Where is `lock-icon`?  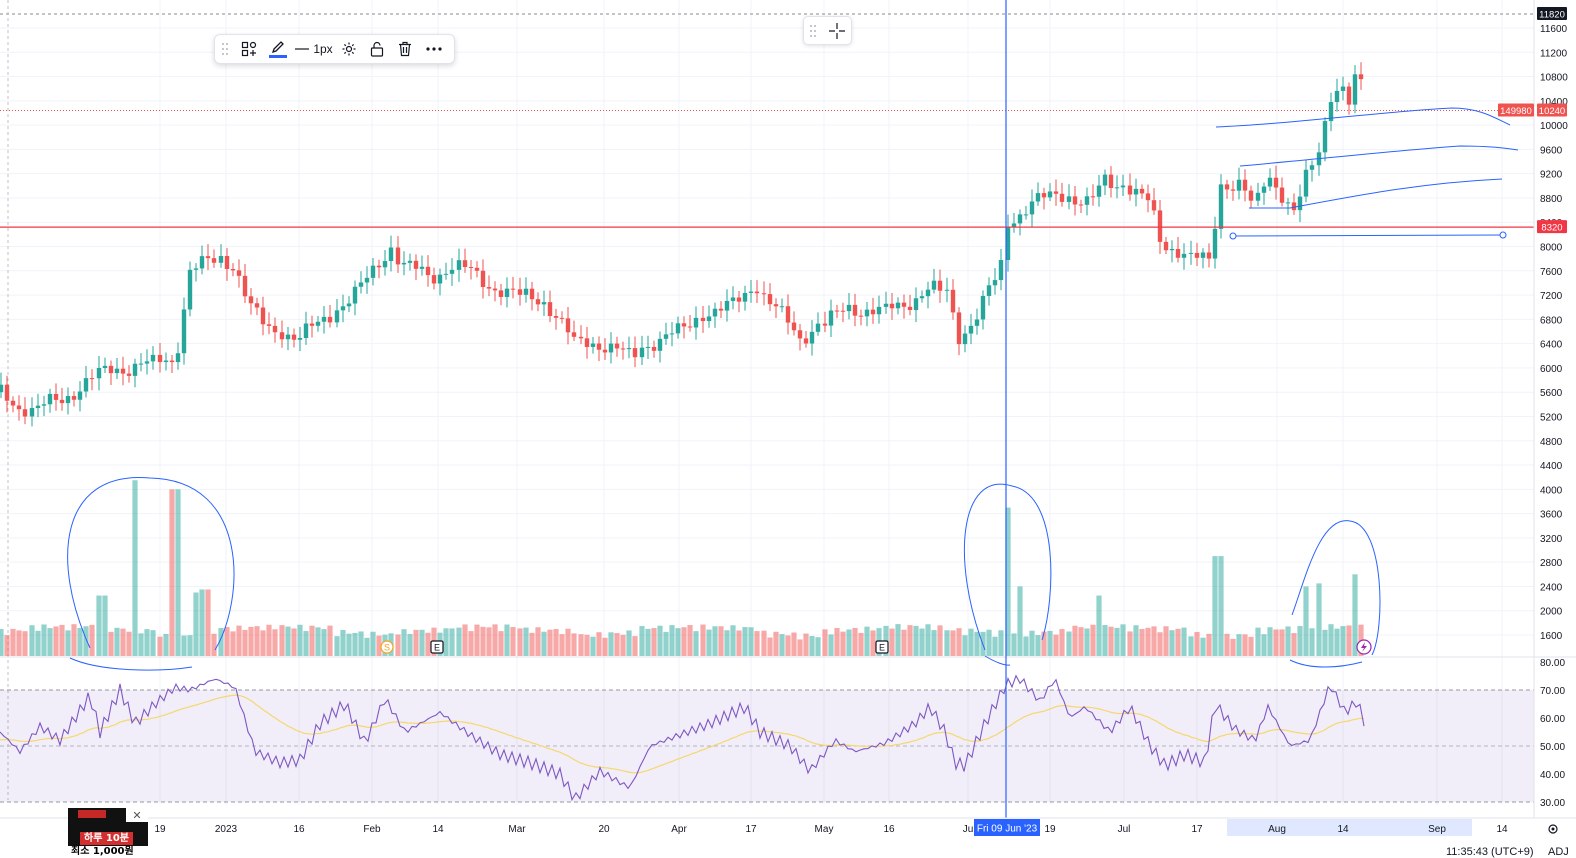 lock-icon is located at coordinates (377, 49).